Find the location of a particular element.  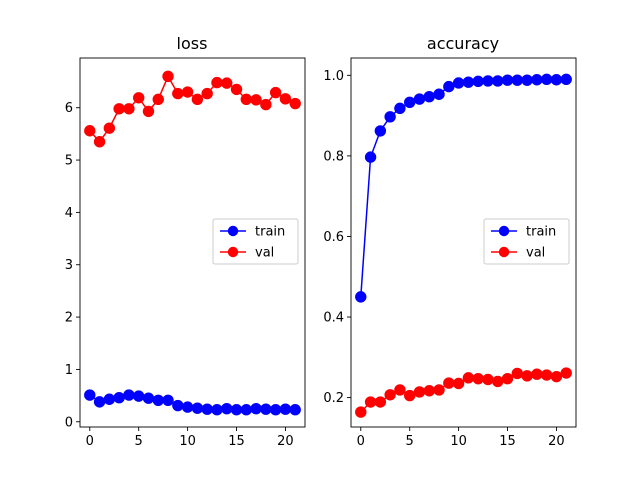

accuracy-x-tick-label: 10 is located at coordinates (458, 441).